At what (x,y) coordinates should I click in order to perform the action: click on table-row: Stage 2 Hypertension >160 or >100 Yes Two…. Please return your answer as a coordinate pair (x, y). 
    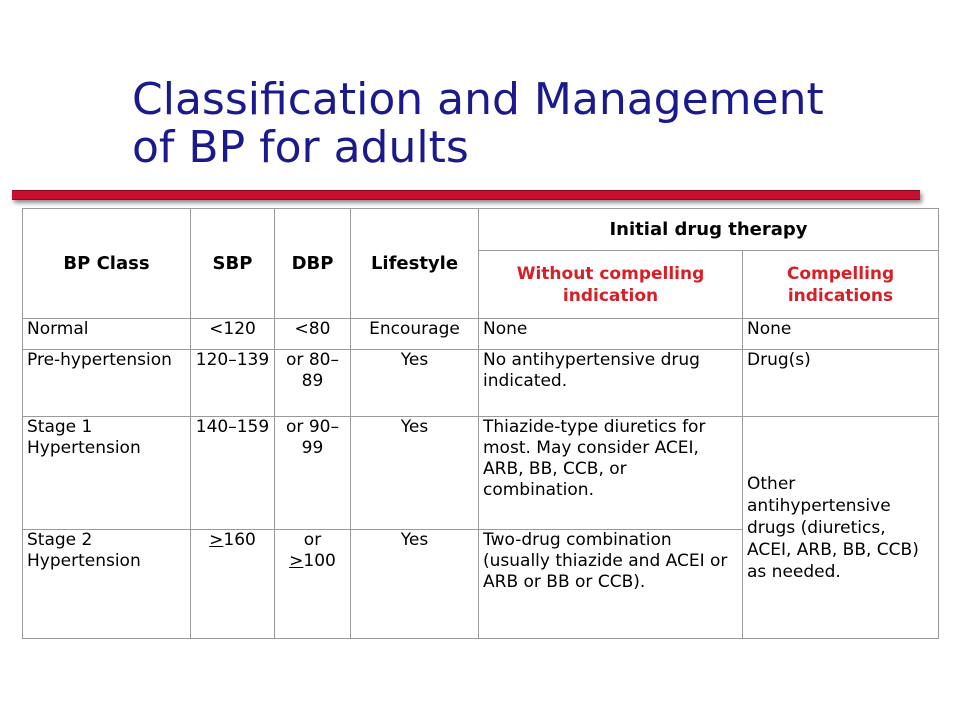
    Looking at the image, I should click on (480, 584).